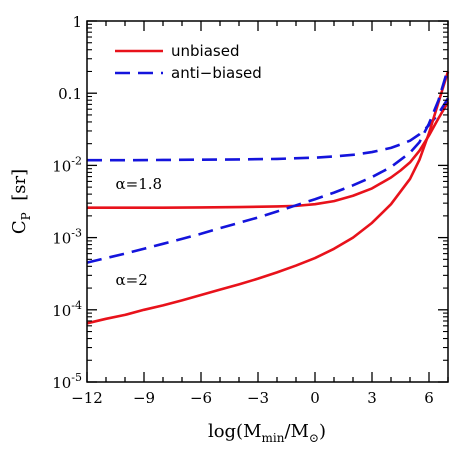 The width and height of the screenshot is (469, 469). Describe the element at coordinates (216, 73) in the screenshot. I see `legend-label: anti−biased` at that location.